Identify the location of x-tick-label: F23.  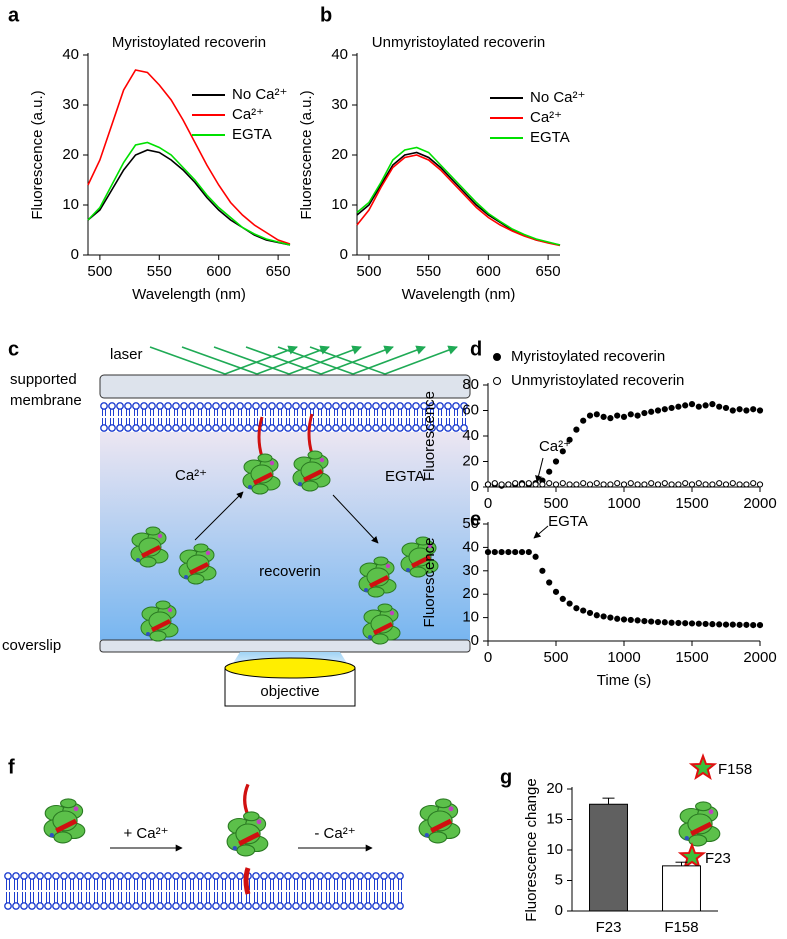
(609, 927).